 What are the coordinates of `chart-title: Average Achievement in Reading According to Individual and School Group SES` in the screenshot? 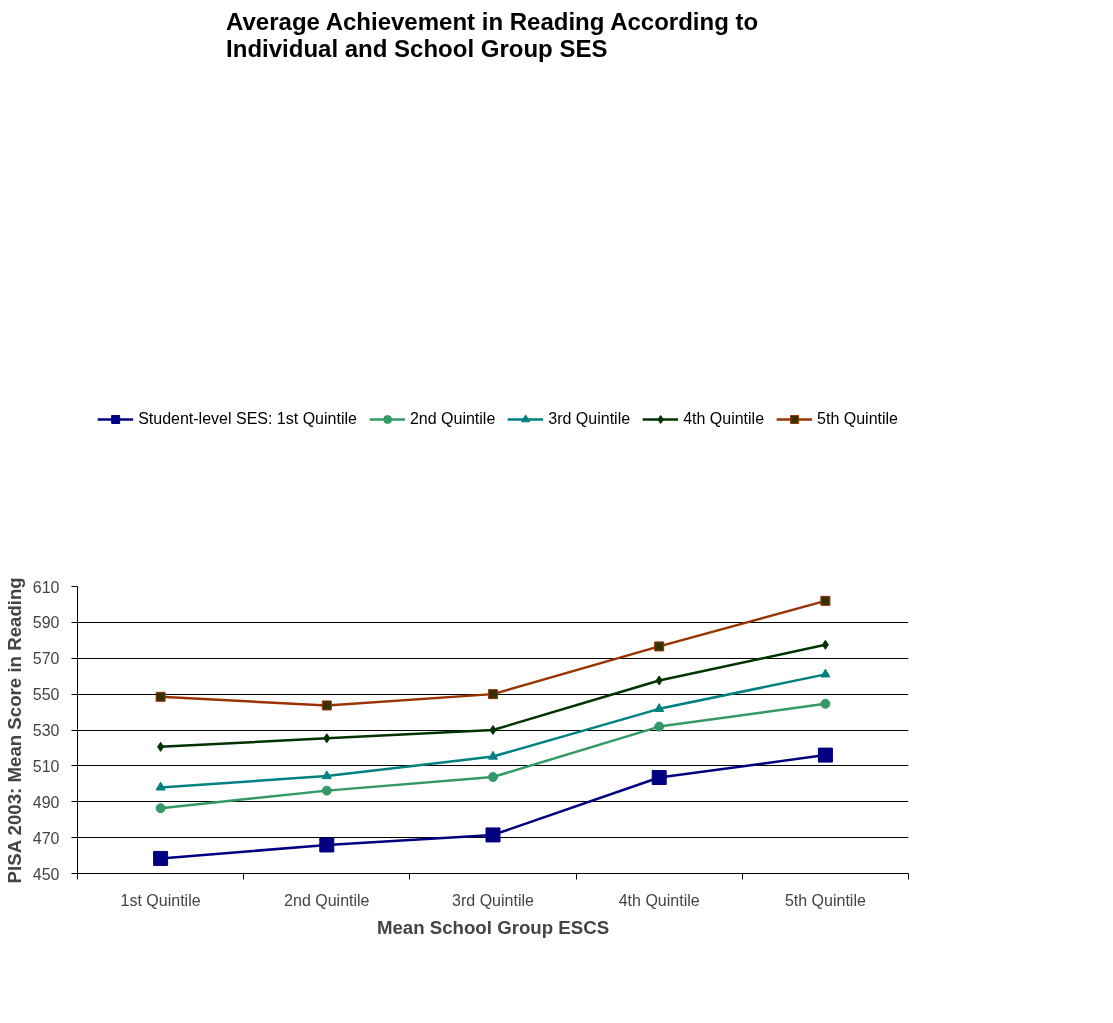 It's located at (492, 34).